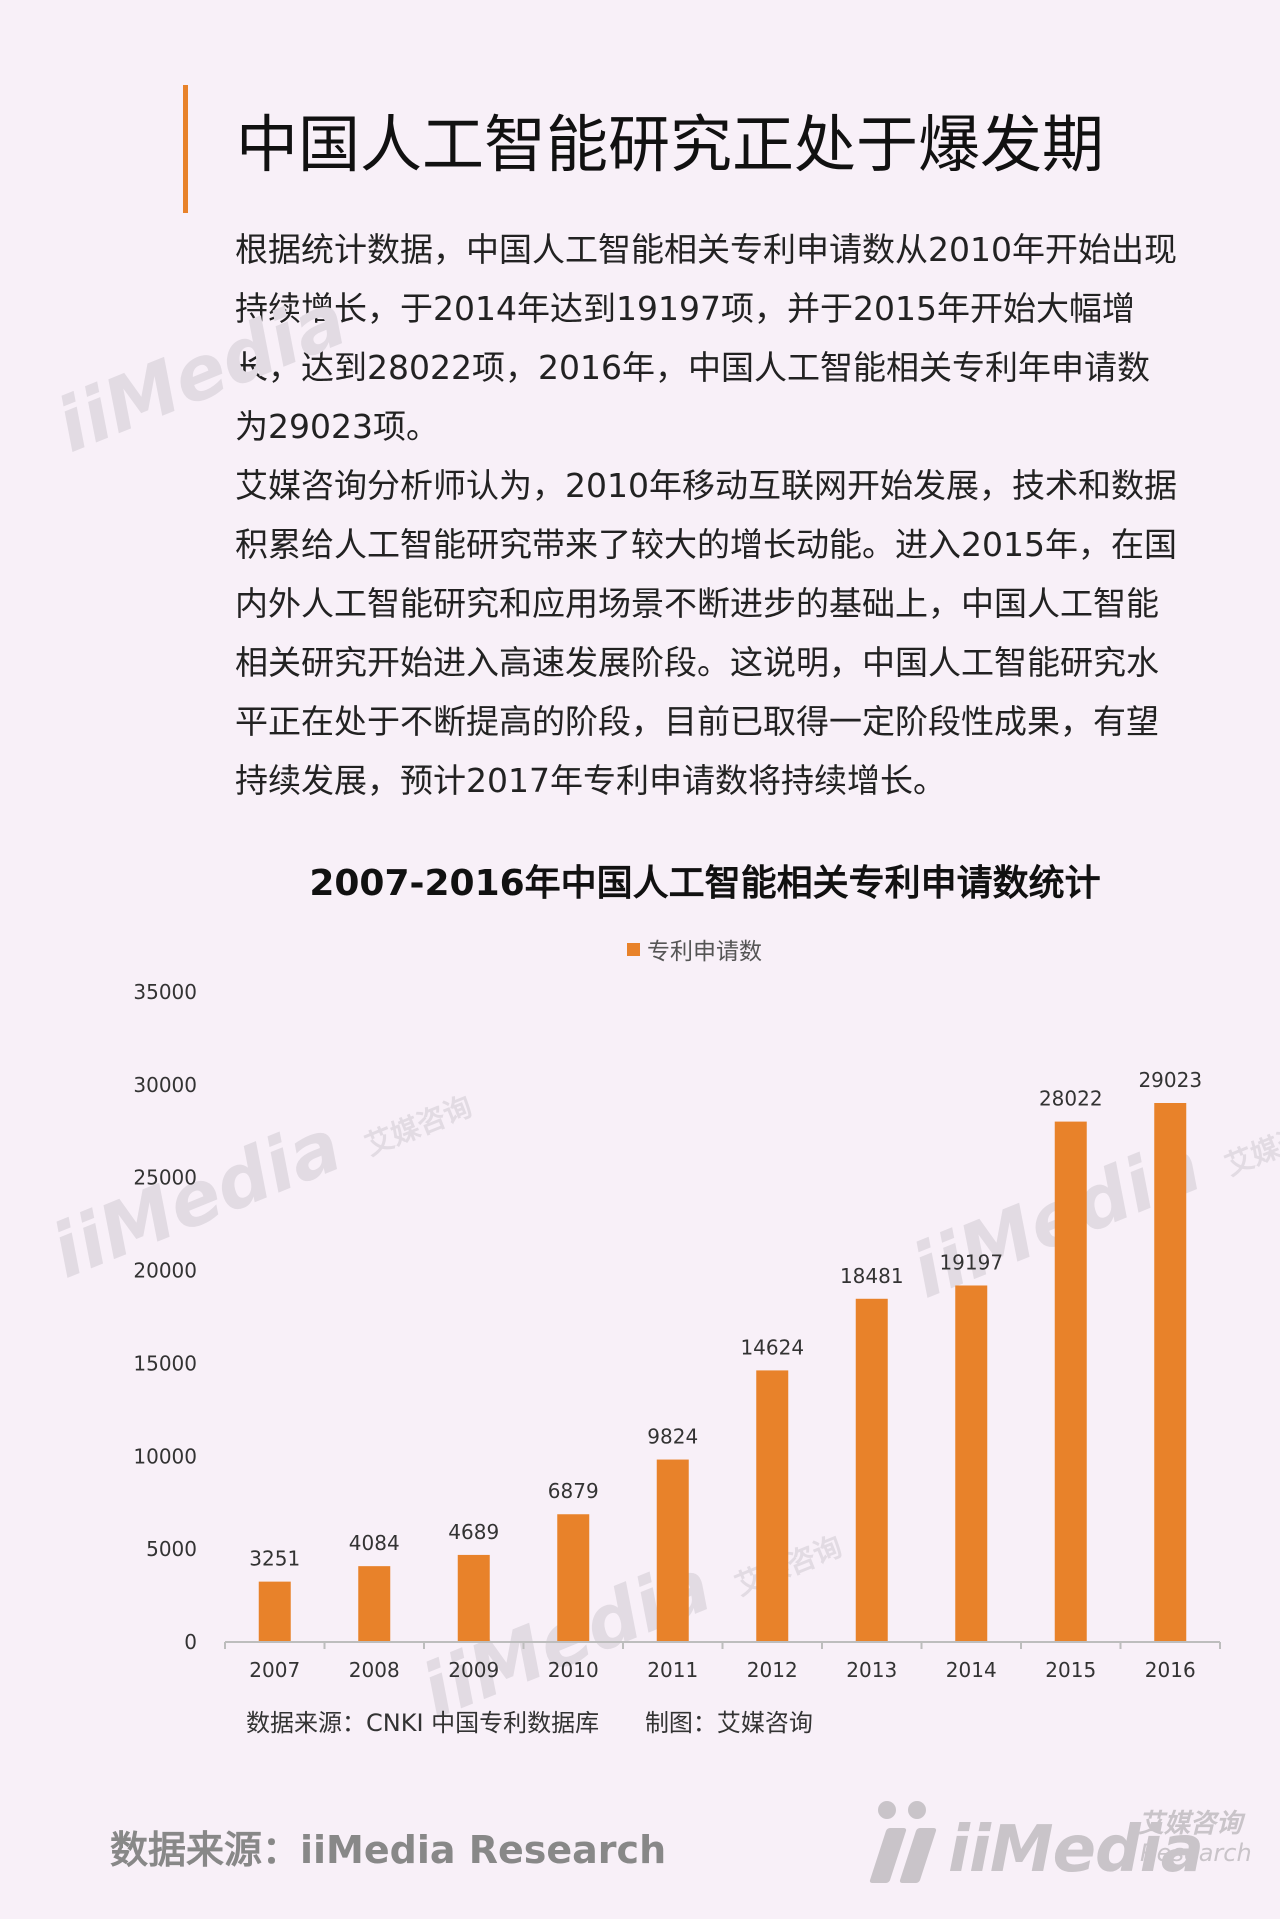 This screenshot has width=1280, height=1919. Describe the element at coordinates (1196, 1853) in the screenshot. I see `logo-en: Research` at that location.